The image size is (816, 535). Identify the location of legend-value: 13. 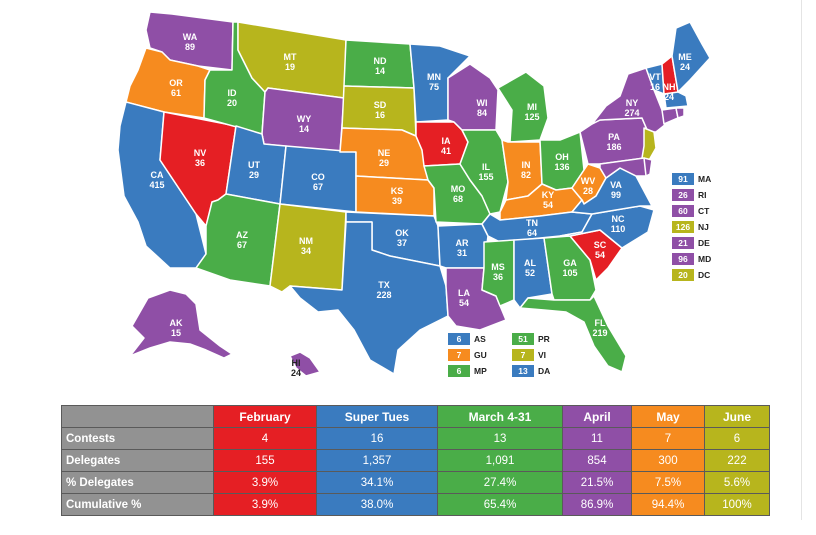
(523, 371).